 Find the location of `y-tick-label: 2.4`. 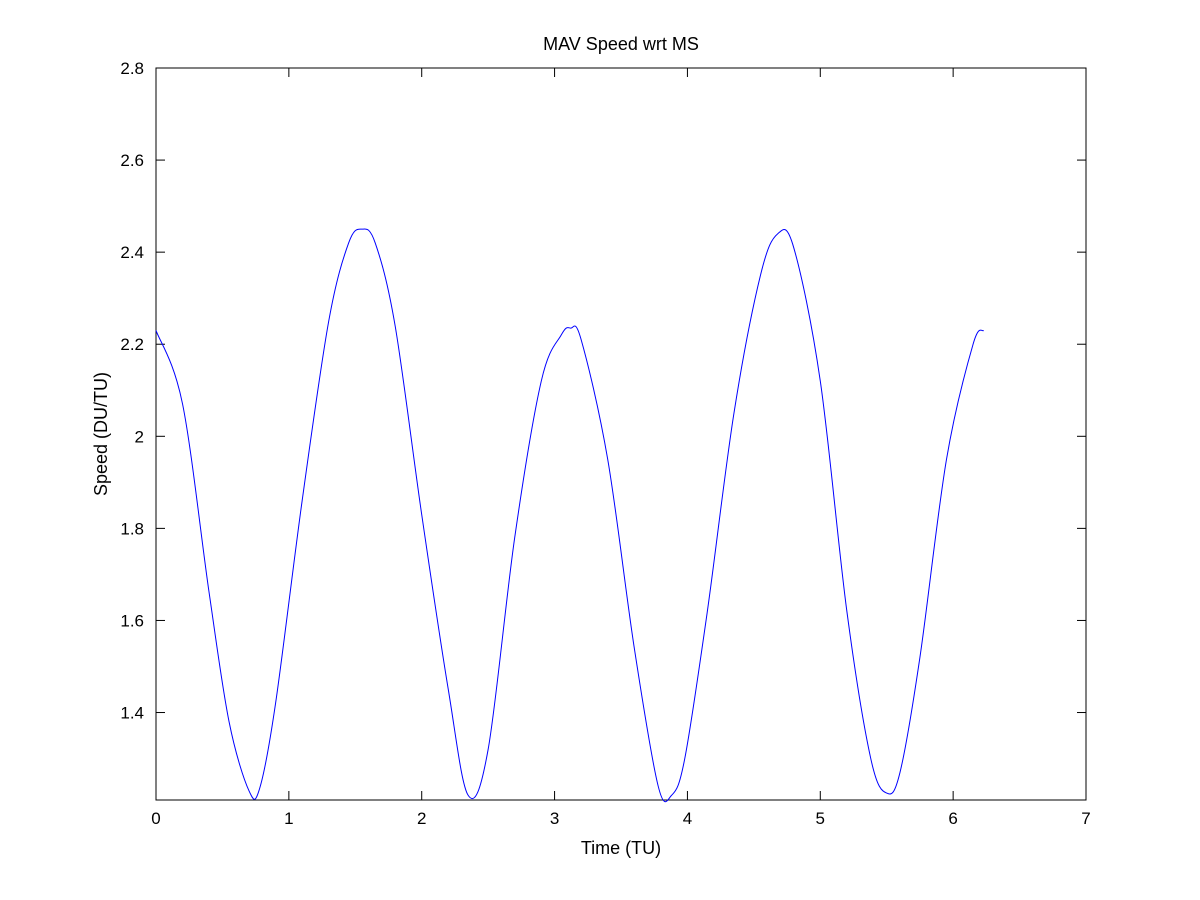

y-tick-label: 2.4 is located at coordinates (132, 252).